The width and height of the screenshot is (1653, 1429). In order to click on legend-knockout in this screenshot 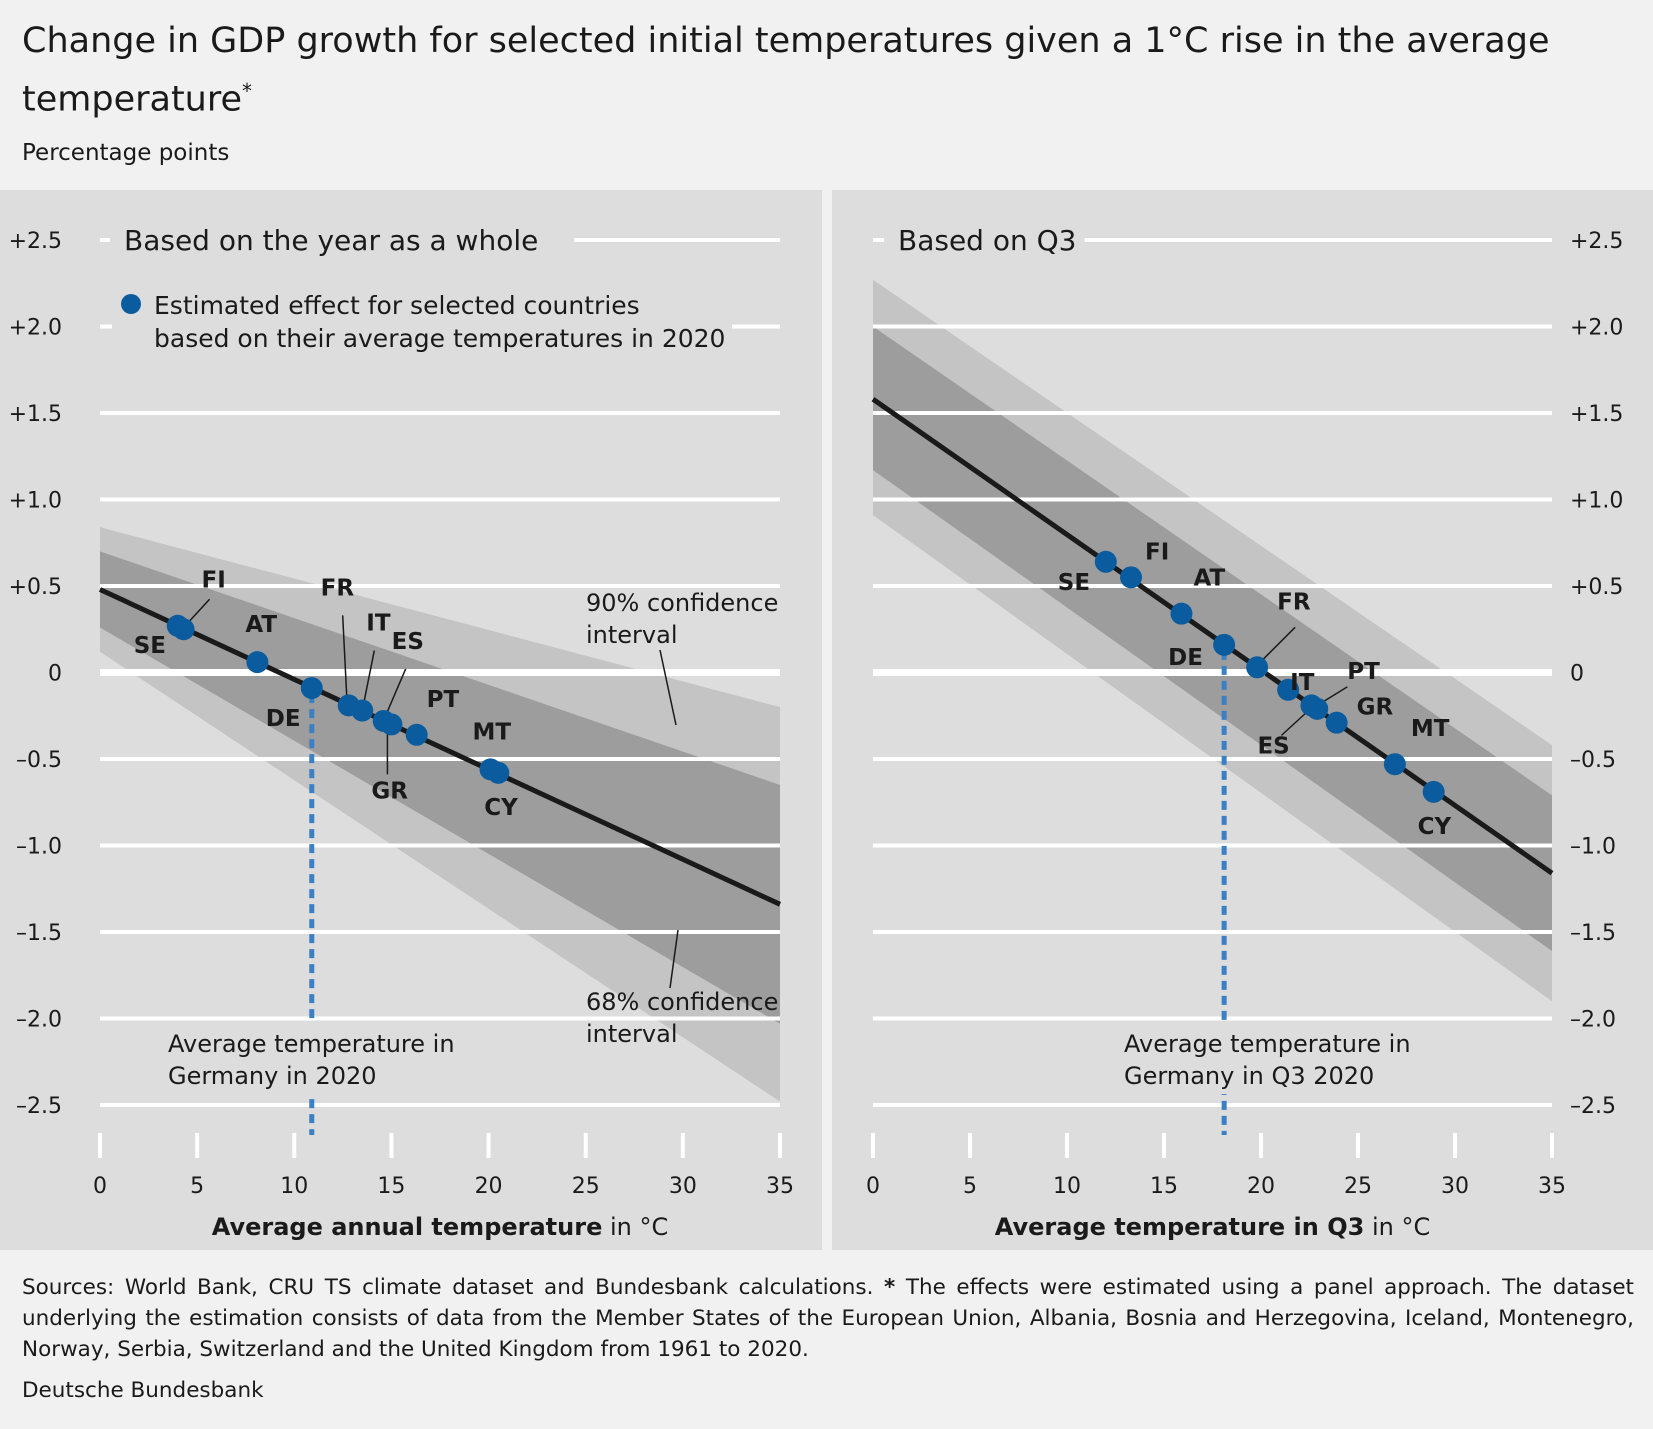, I will do `click(422, 324)`.